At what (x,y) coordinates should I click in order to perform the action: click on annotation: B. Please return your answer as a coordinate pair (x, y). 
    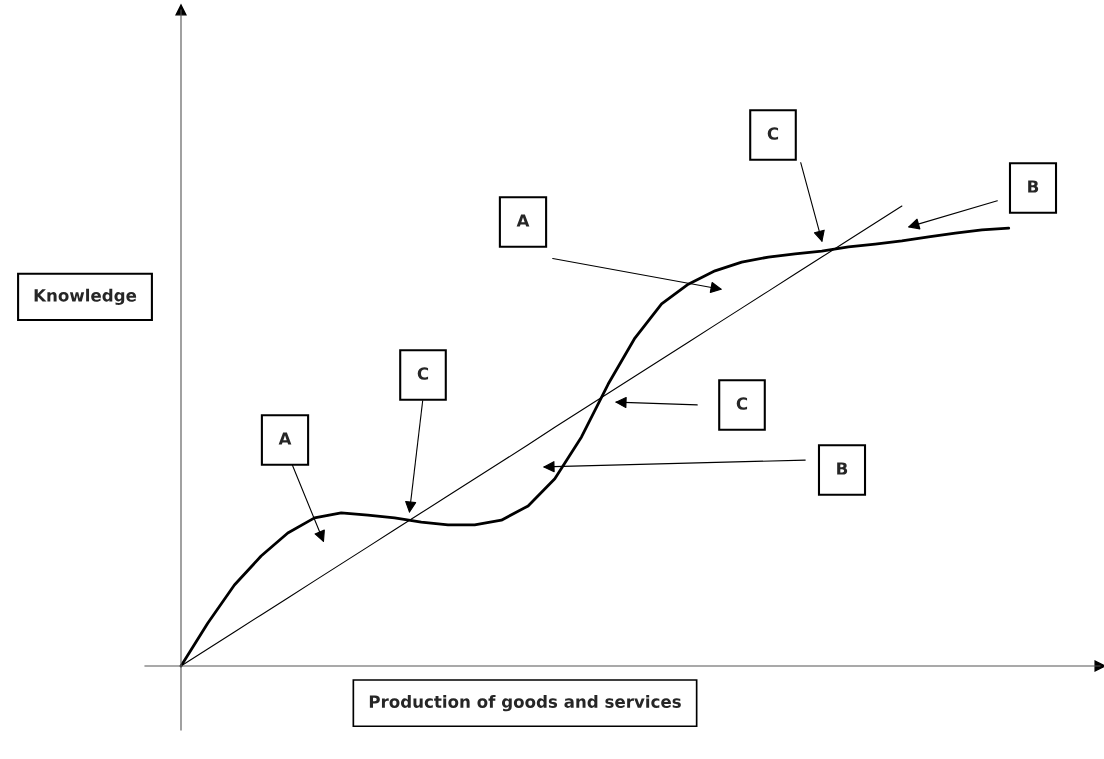
    Looking at the image, I should click on (842, 468).